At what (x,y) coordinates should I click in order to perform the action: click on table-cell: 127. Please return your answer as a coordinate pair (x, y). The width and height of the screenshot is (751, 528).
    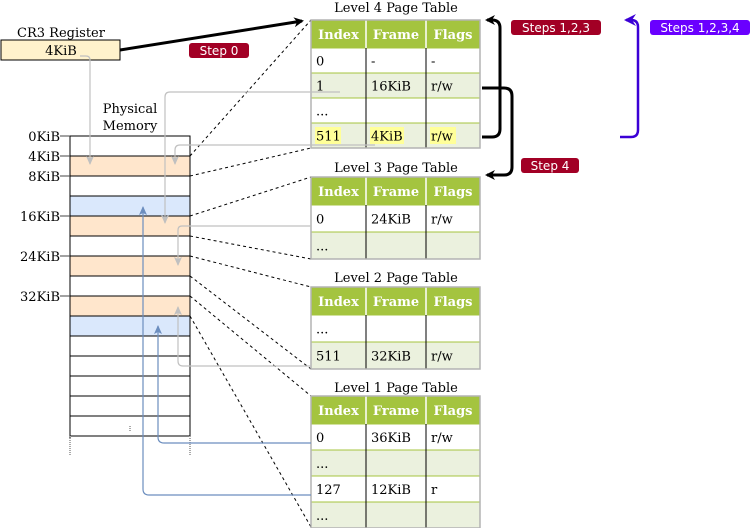
    Looking at the image, I should click on (328, 490).